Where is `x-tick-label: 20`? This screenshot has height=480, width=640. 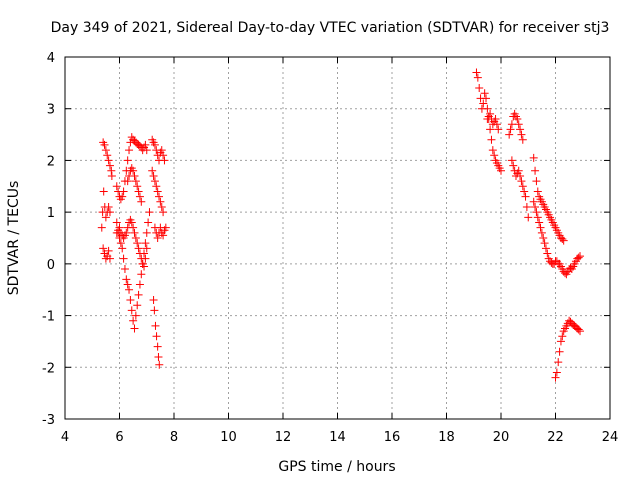 x-tick-label: 20 is located at coordinates (501, 437).